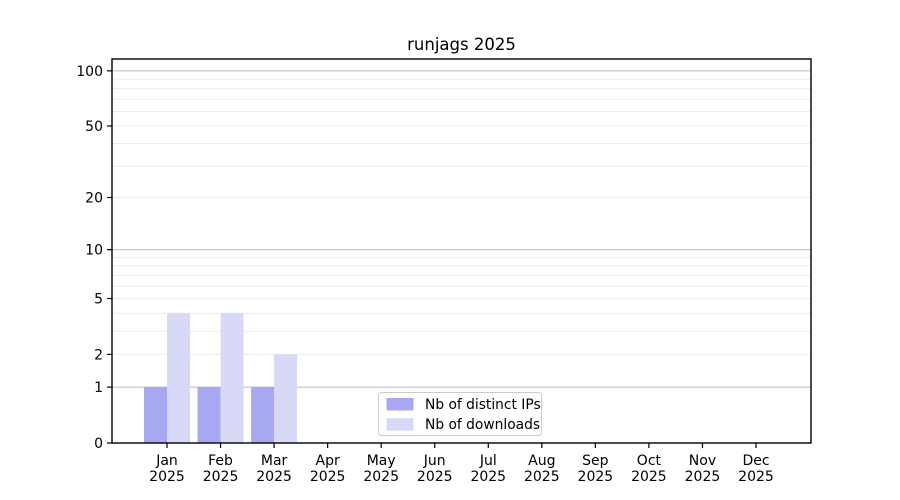  Describe the element at coordinates (542, 477) in the screenshot. I see `x-tick-year-aug: 2025` at that location.